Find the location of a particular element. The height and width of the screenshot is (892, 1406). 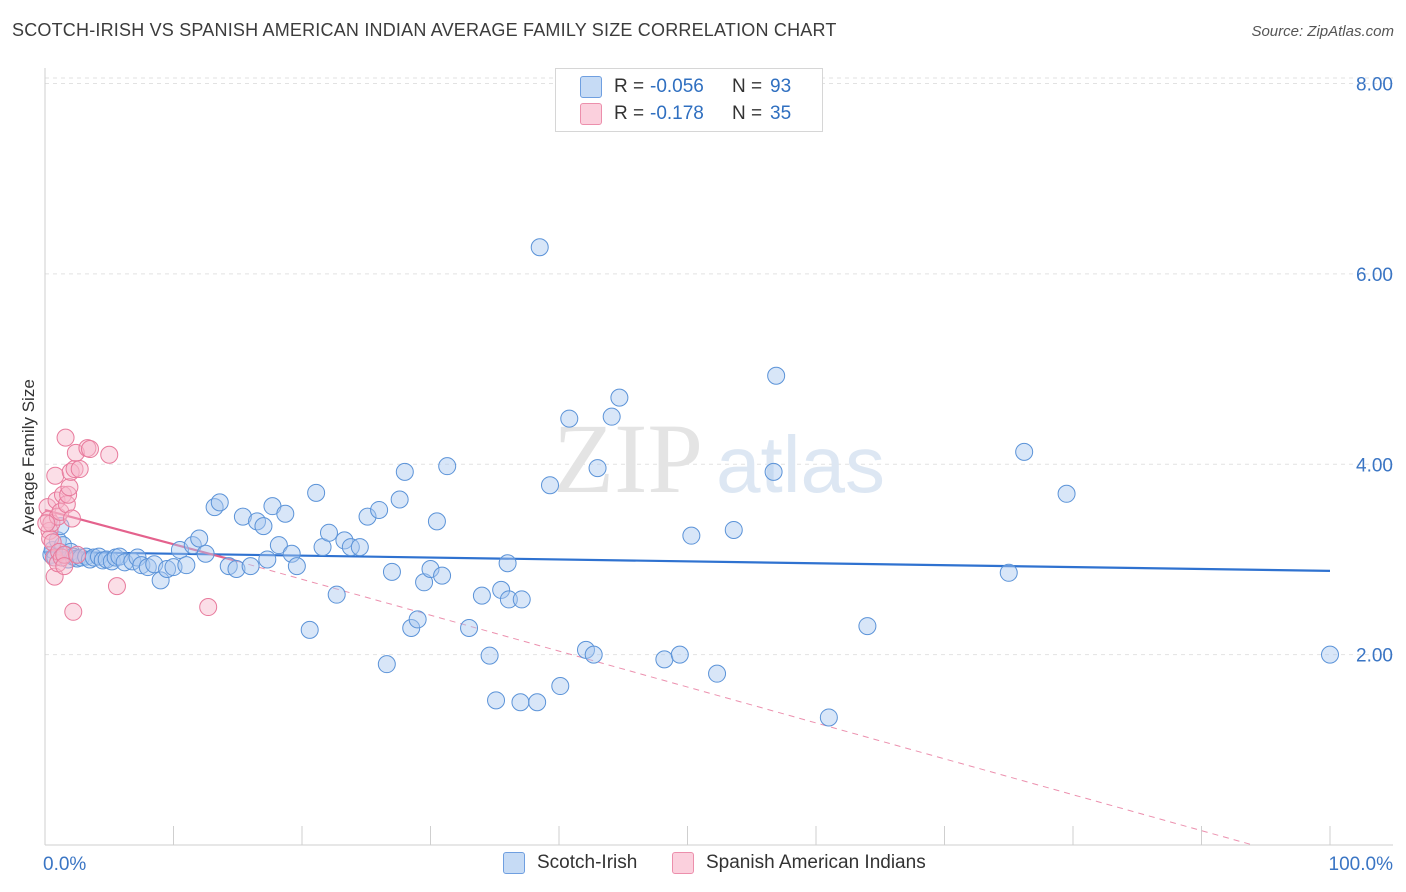

watermark: ZIP atlas is located at coordinates (719, 458).